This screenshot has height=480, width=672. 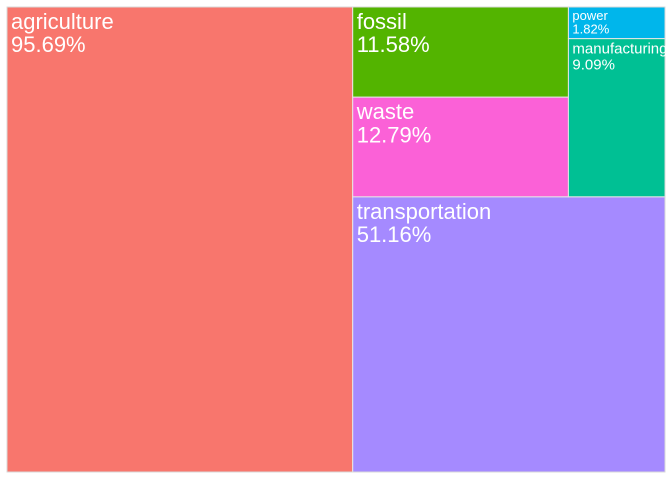 What do you see at coordinates (590, 29) in the screenshot?
I see `tile-value-power: 1.82%` at bounding box center [590, 29].